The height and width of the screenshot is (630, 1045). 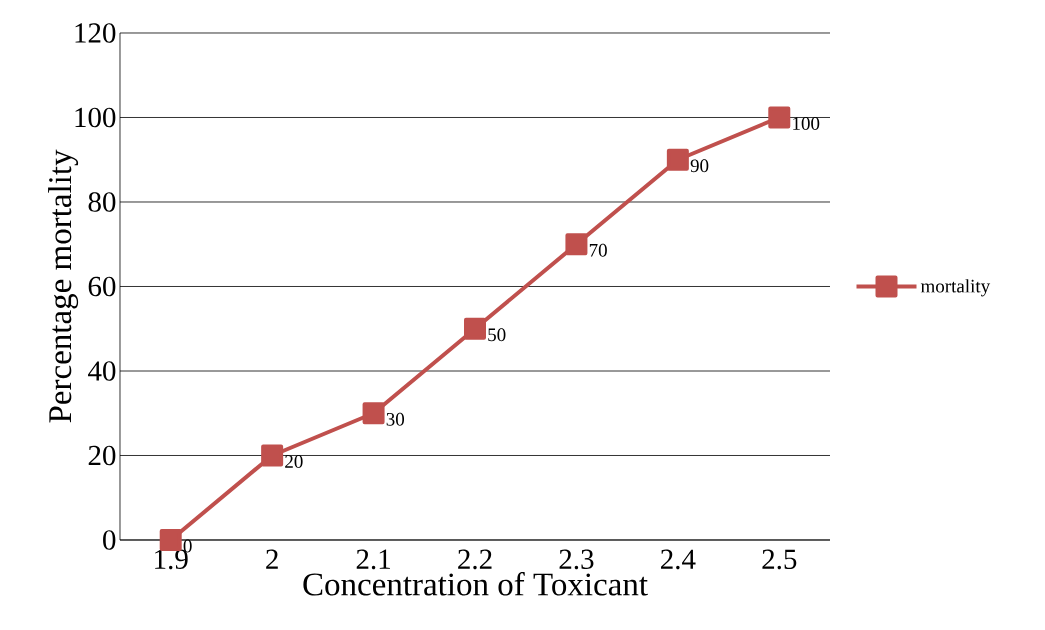 What do you see at coordinates (95, 33) in the screenshot?
I see `y-tick-label: 120` at bounding box center [95, 33].